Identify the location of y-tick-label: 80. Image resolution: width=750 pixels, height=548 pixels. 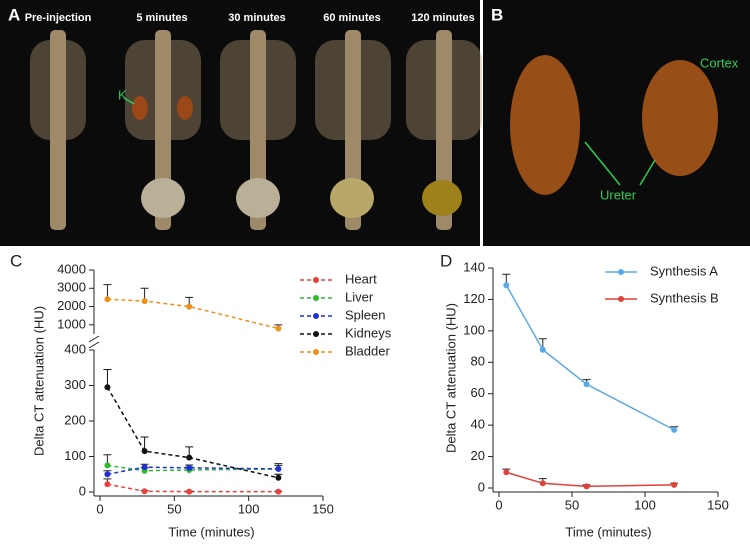
(478, 361).